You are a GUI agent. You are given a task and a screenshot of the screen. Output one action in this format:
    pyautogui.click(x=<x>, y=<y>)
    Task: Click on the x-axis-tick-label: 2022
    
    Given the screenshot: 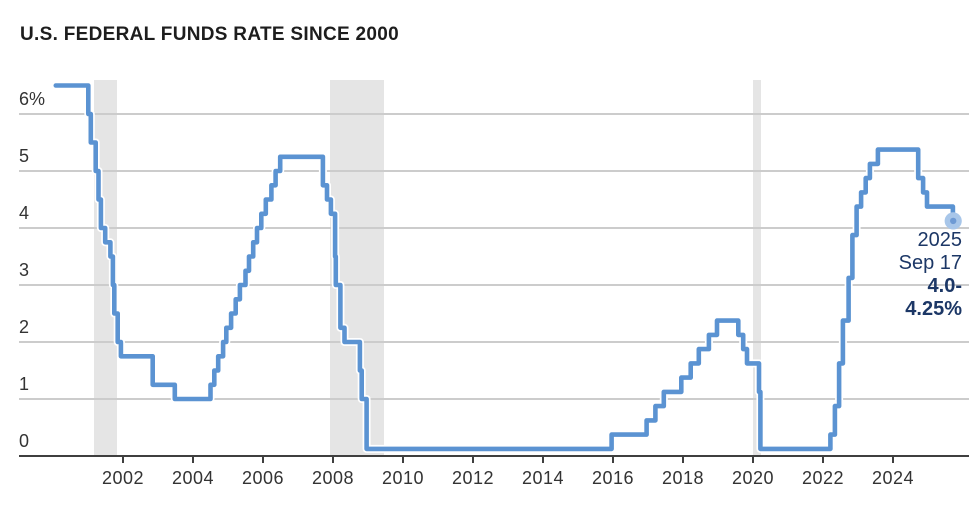 What is the action you would take?
    pyautogui.click(x=823, y=477)
    